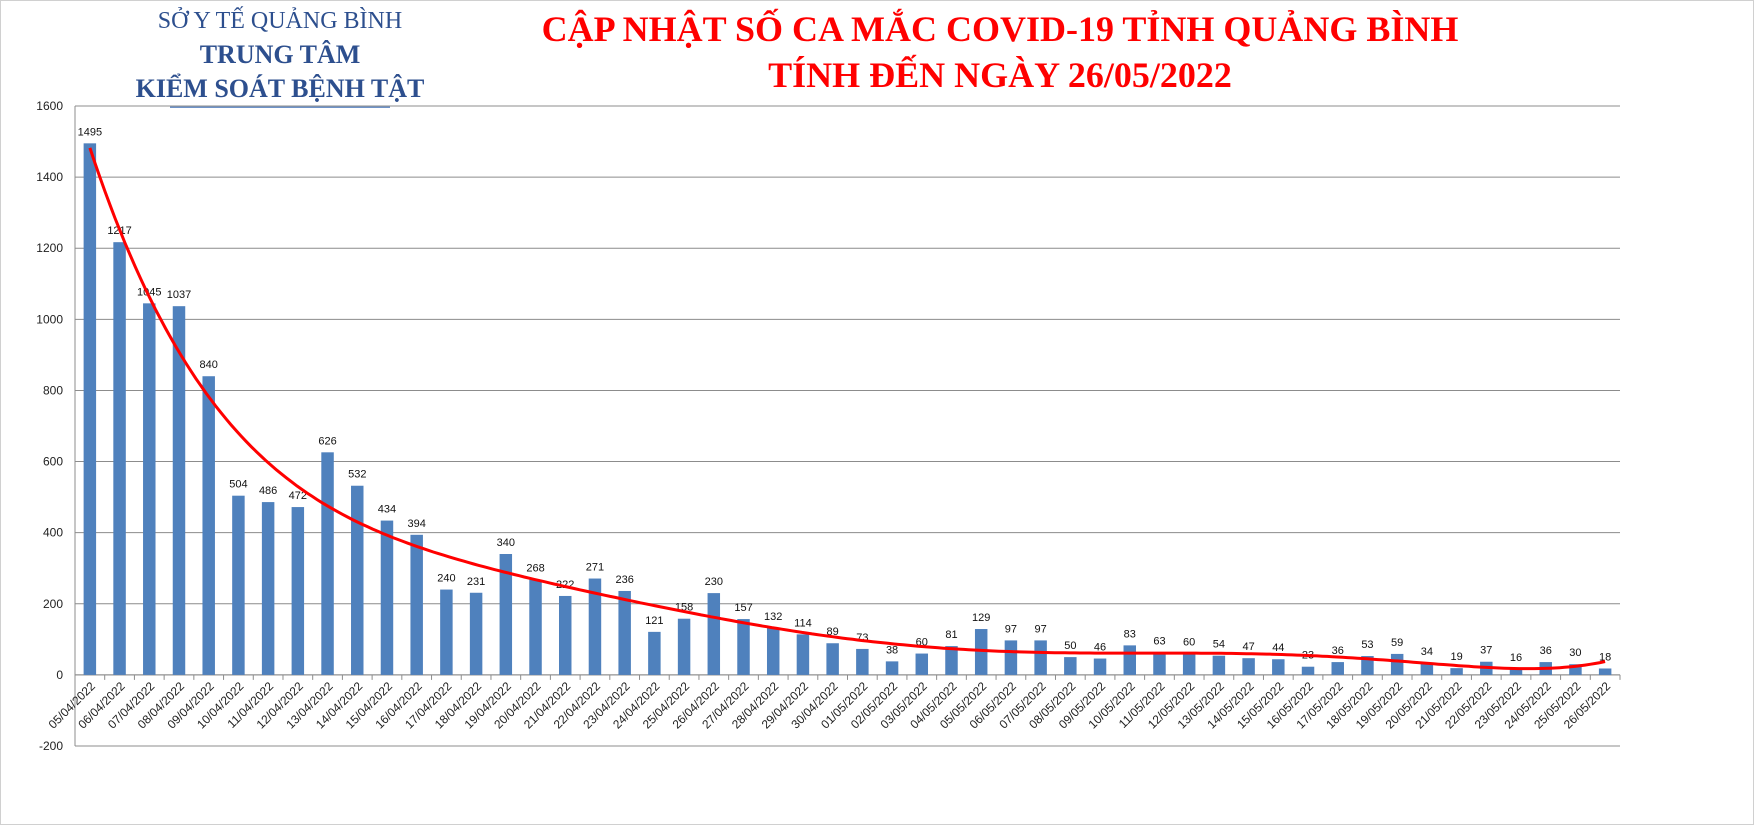 The height and width of the screenshot is (825, 1754). What do you see at coordinates (53, 462) in the screenshot?
I see `y-tick-label: 600` at bounding box center [53, 462].